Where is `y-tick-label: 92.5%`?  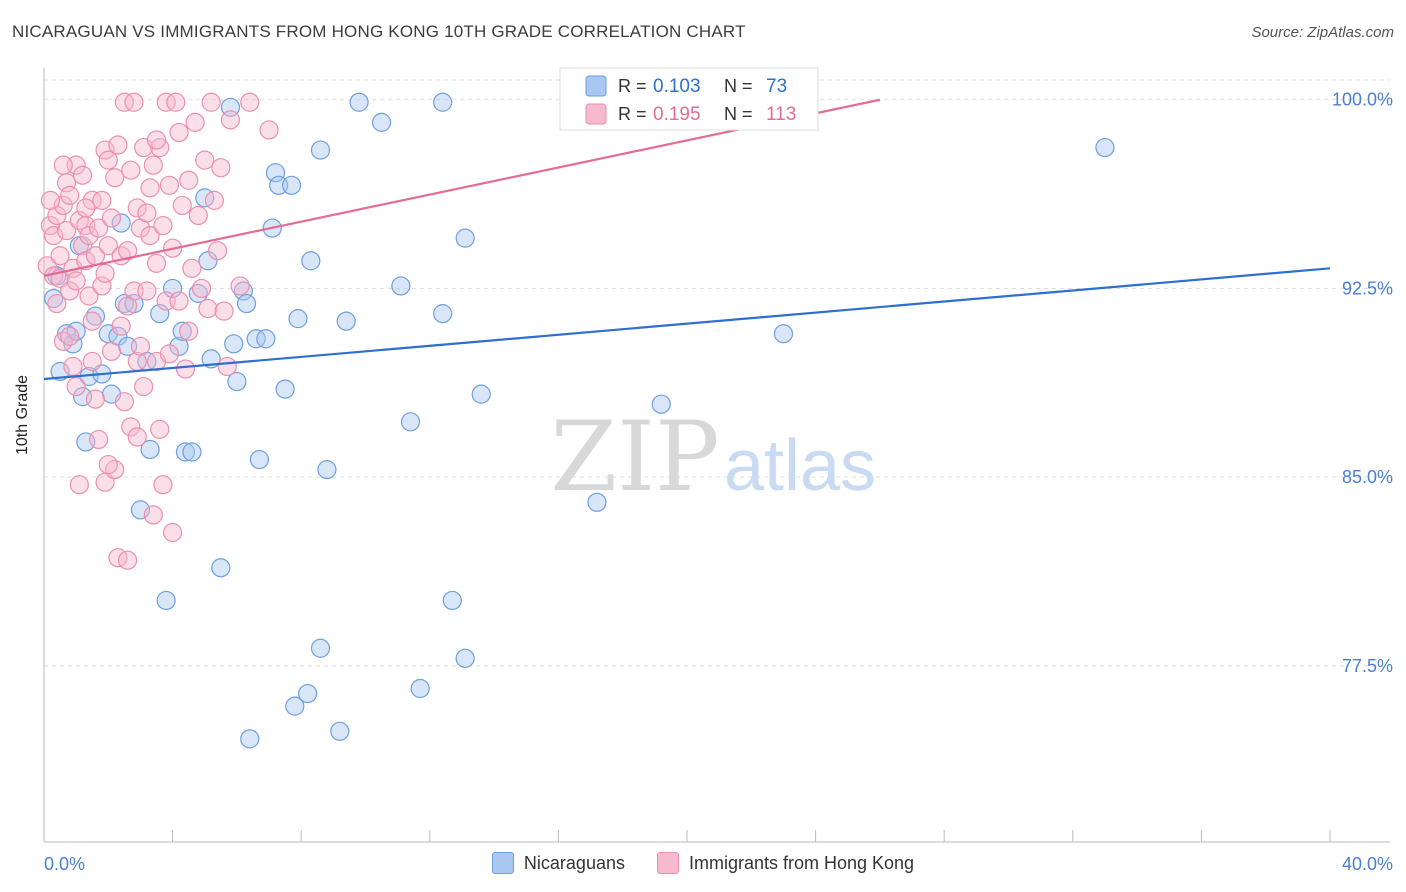
y-tick-label: 92.5% is located at coordinates (1367, 288).